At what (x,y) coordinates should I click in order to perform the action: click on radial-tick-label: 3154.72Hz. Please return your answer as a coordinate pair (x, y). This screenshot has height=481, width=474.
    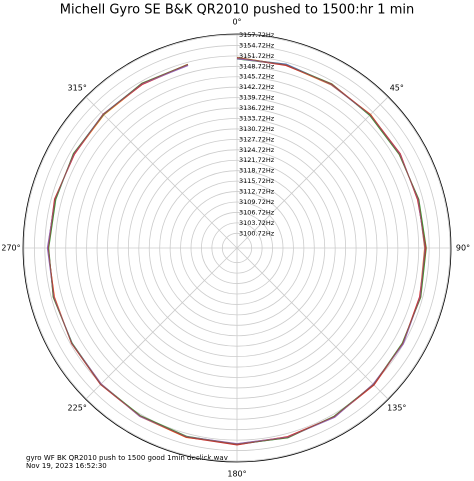
    Looking at the image, I should click on (257, 45).